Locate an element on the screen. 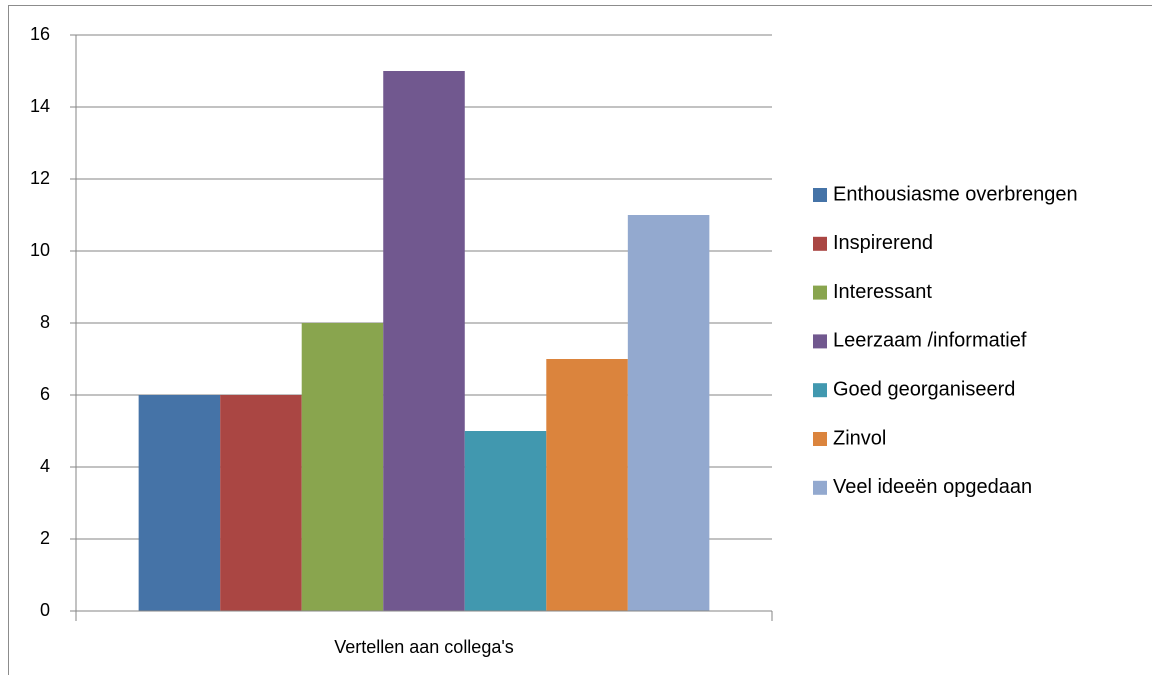 This screenshot has width=1152, height=675. legend-text: Zinvol is located at coordinates (859, 438).